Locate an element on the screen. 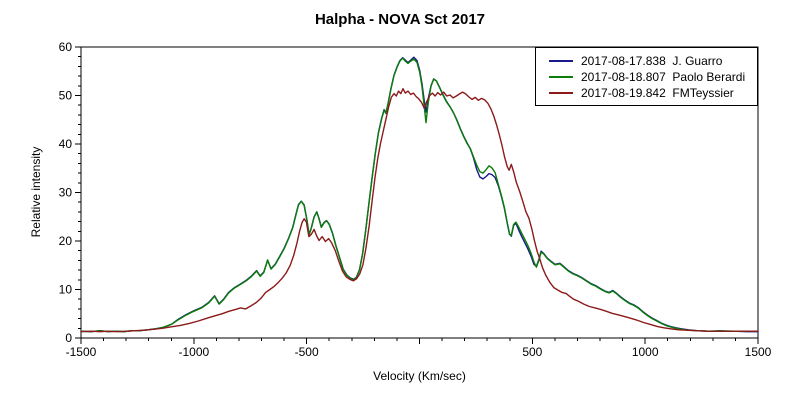  legend-label: 2017-08-18.807 Paolo Berardi is located at coordinates (663, 77).